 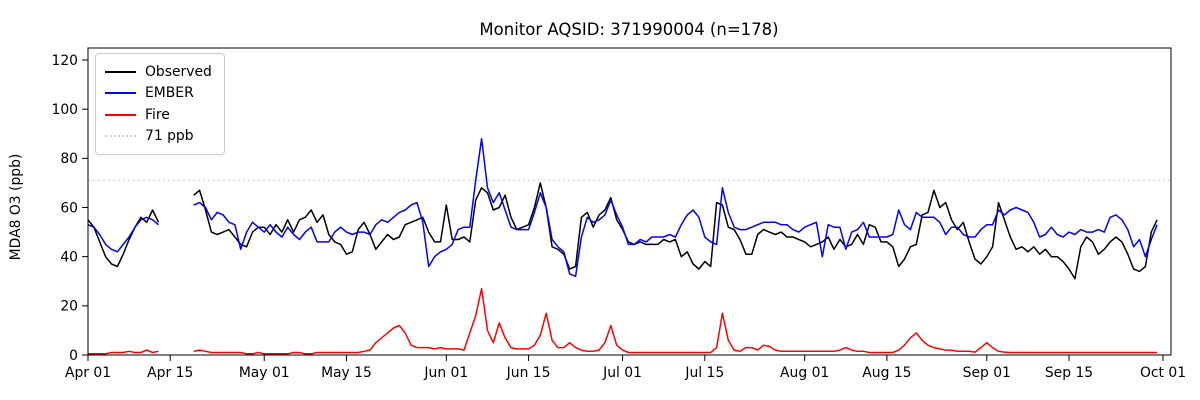 What do you see at coordinates (64, 61) in the screenshot?
I see `y-tick-label: 120` at bounding box center [64, 61].